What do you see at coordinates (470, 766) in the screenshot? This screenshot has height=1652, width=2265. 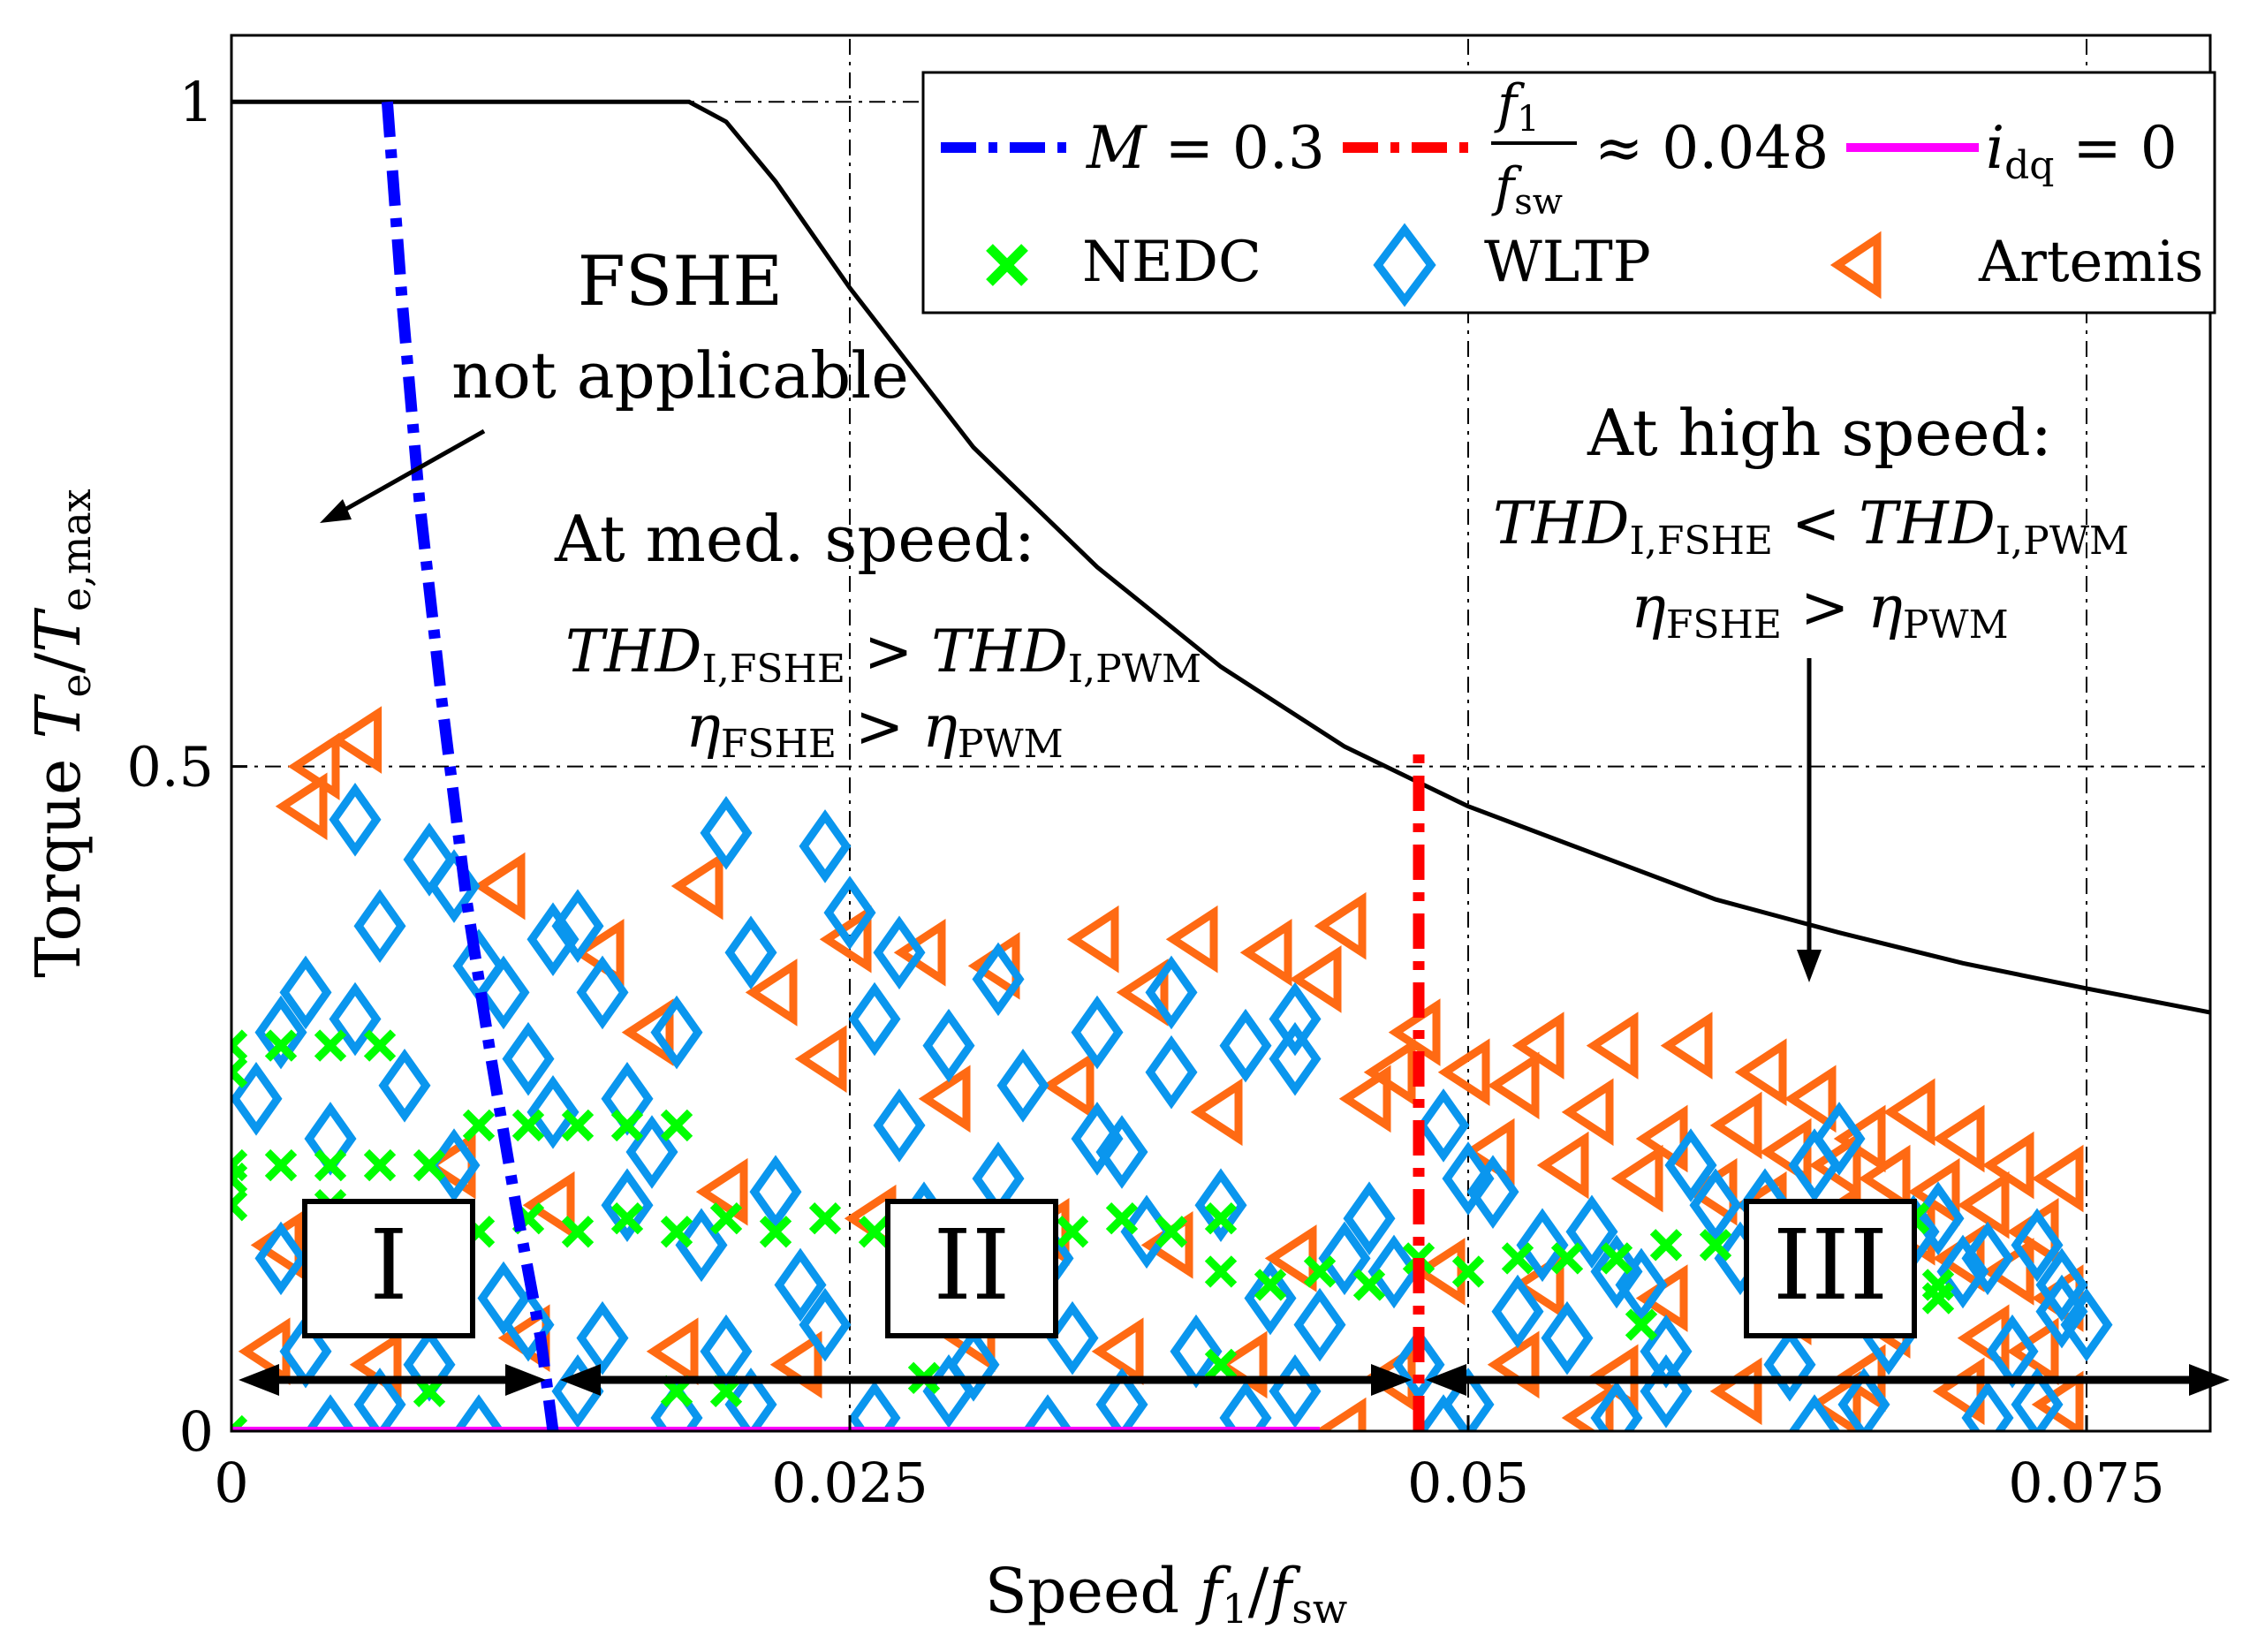 I see `m03-line` at bounding box center [470, 766].